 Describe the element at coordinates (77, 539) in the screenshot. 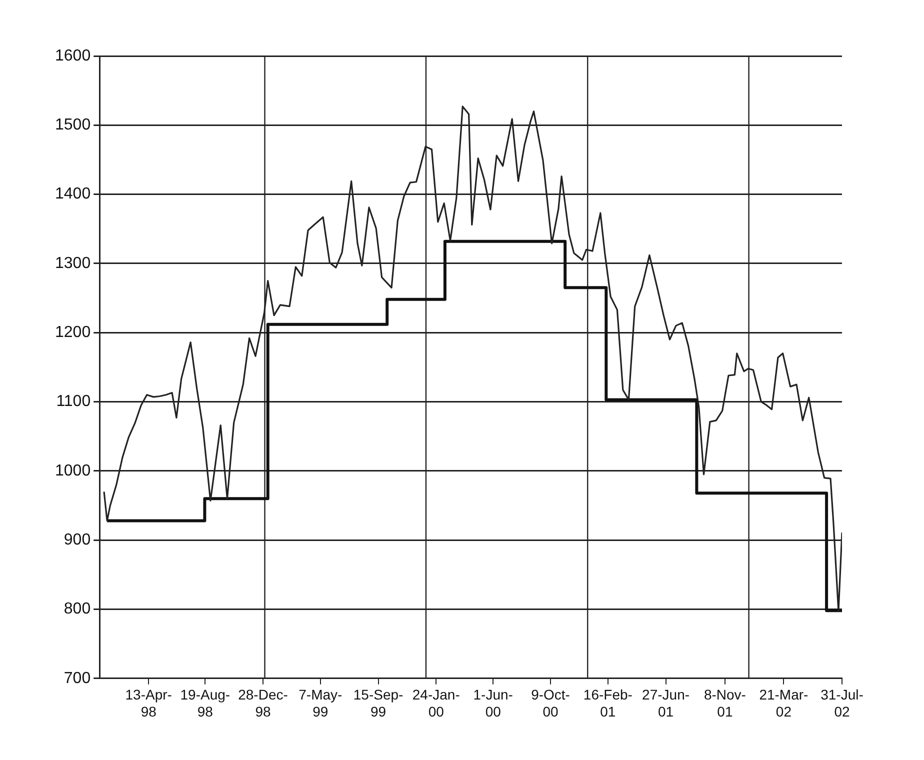

I see `y-tick-label: 900` at that location.